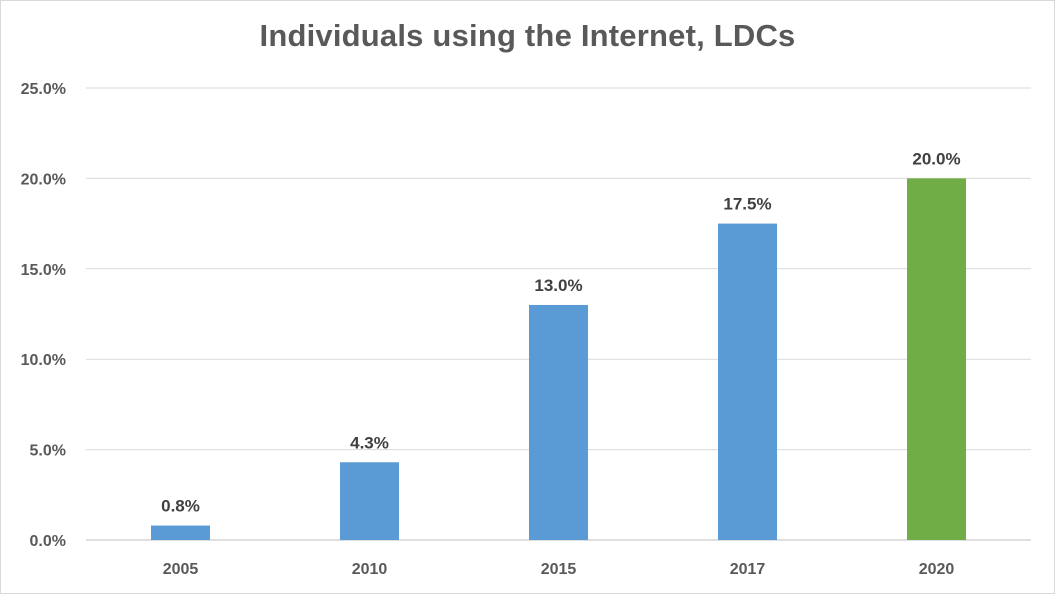 The image size is (1055, 594). I want to click on x-tick-label: 2020, so click(937, 569).